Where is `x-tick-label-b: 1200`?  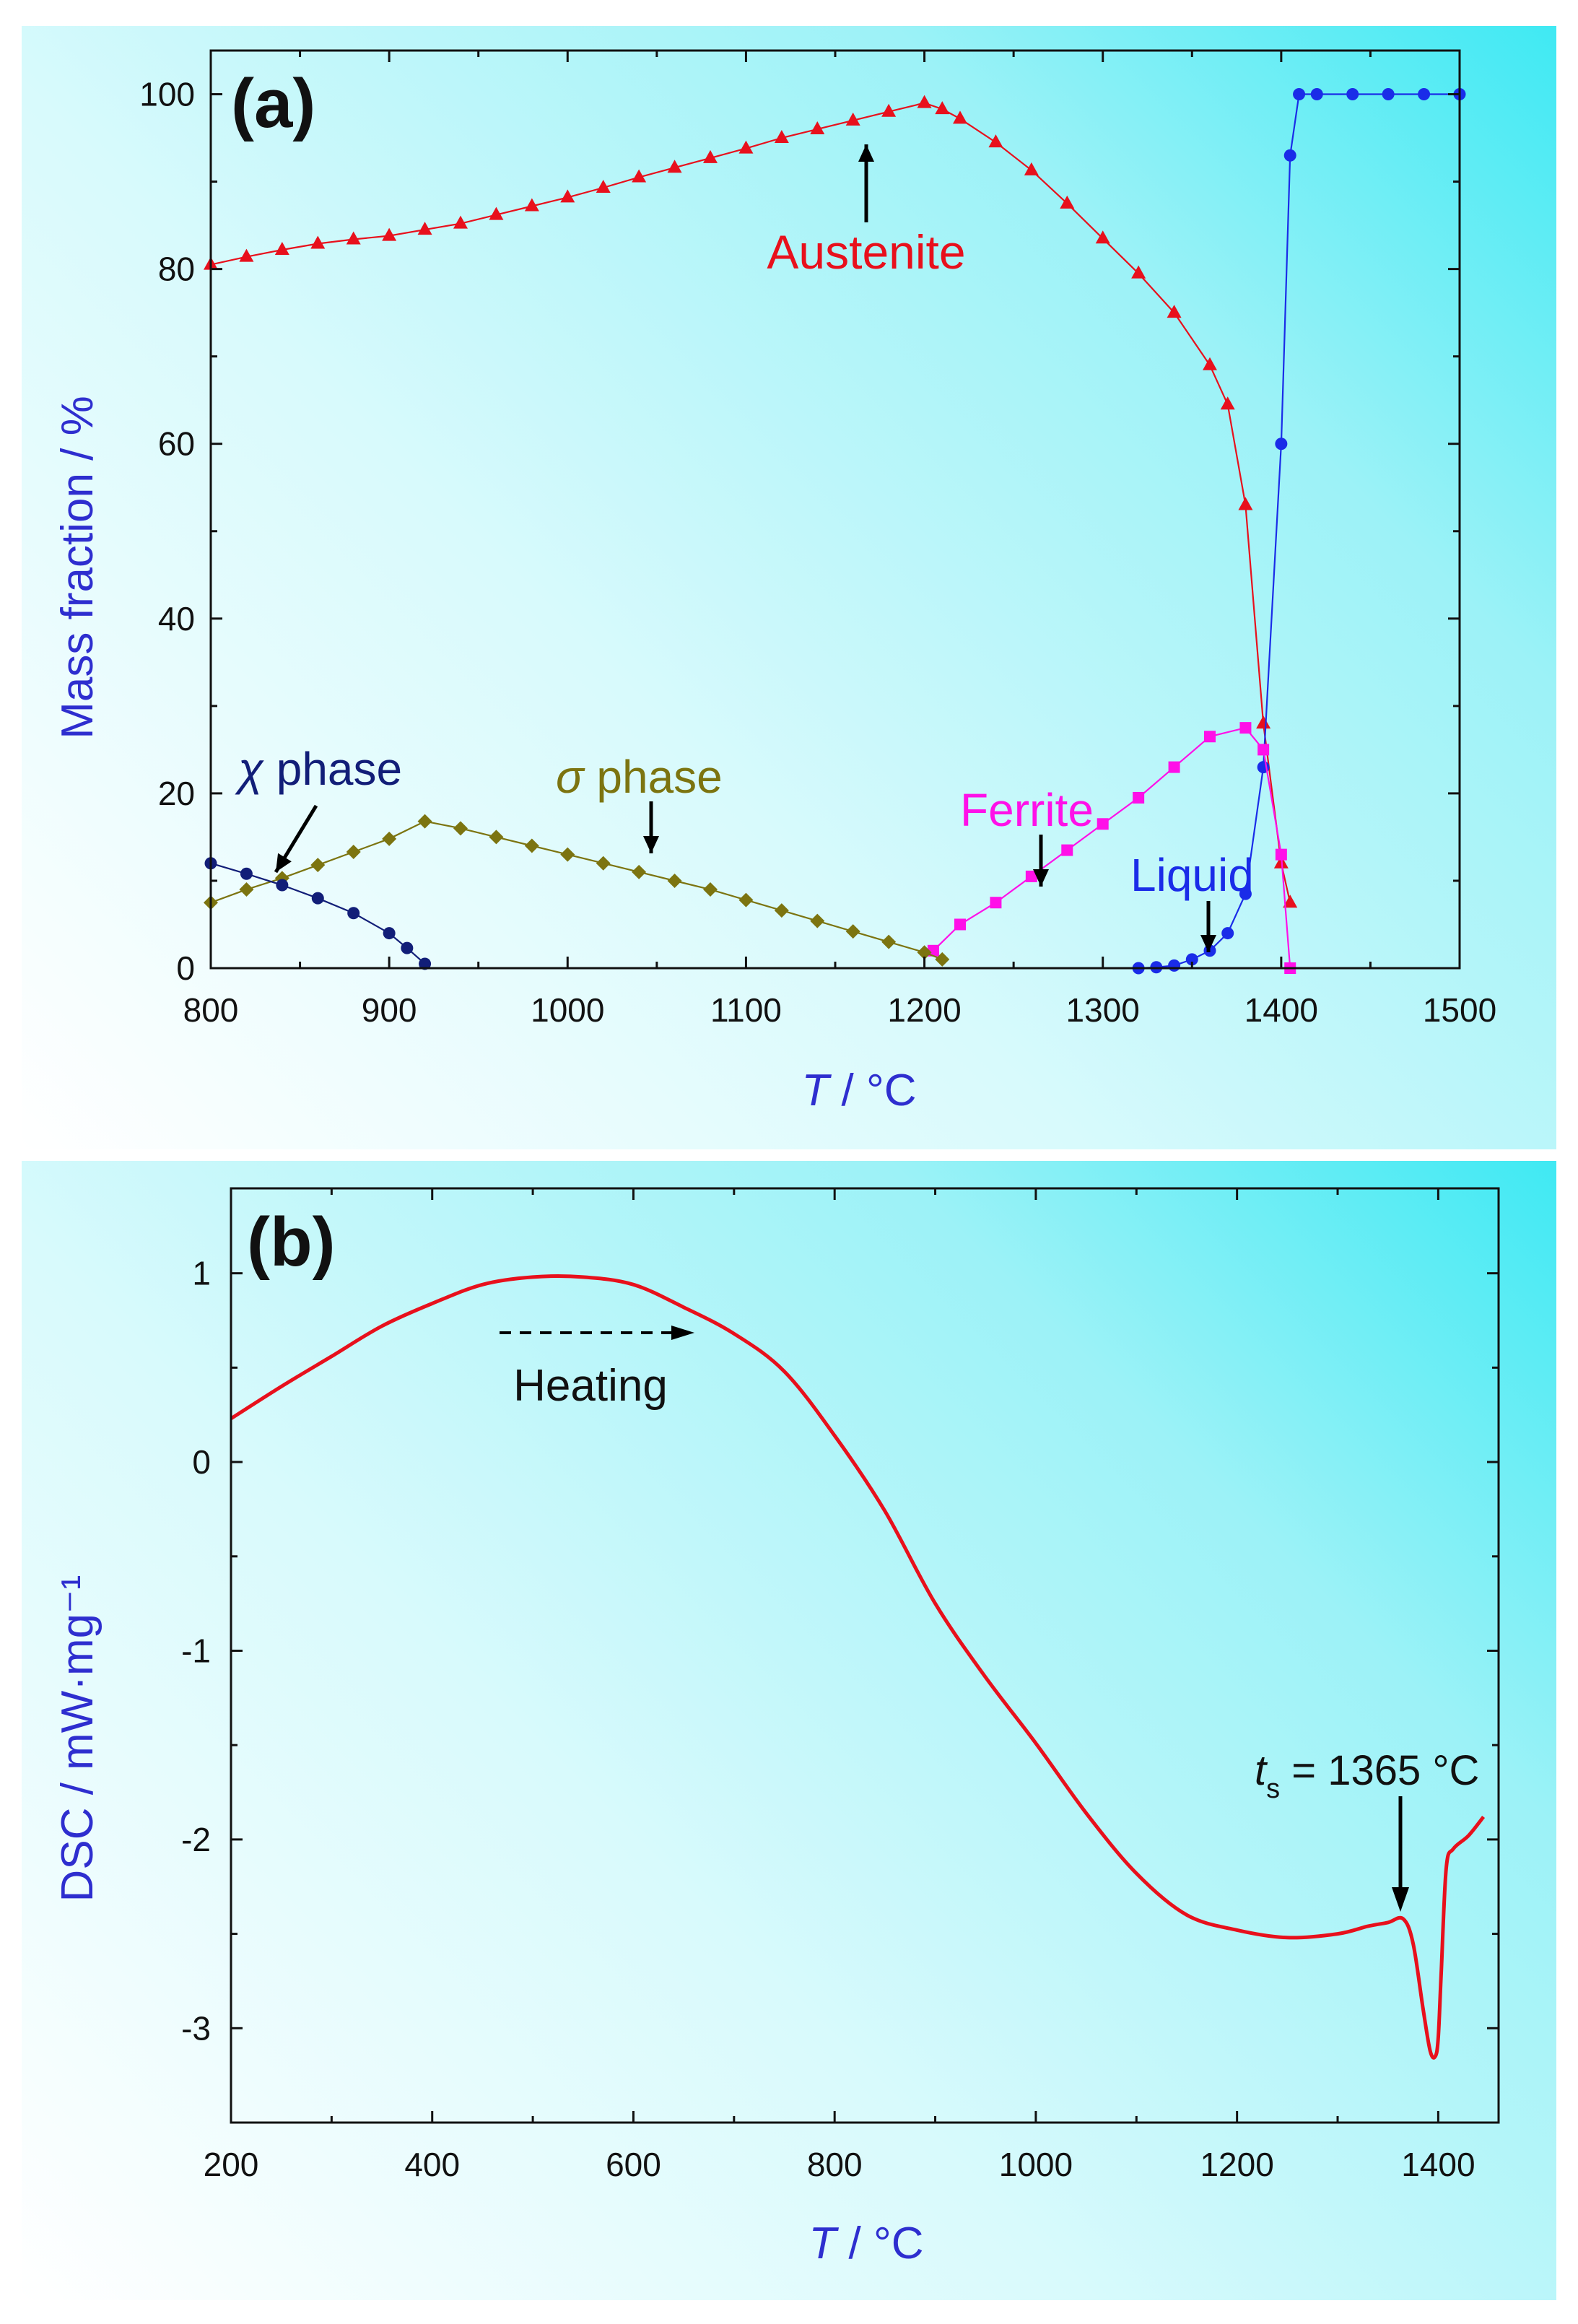
x-tick-label-b: 1200 is located at coordinates (1236, 2164).